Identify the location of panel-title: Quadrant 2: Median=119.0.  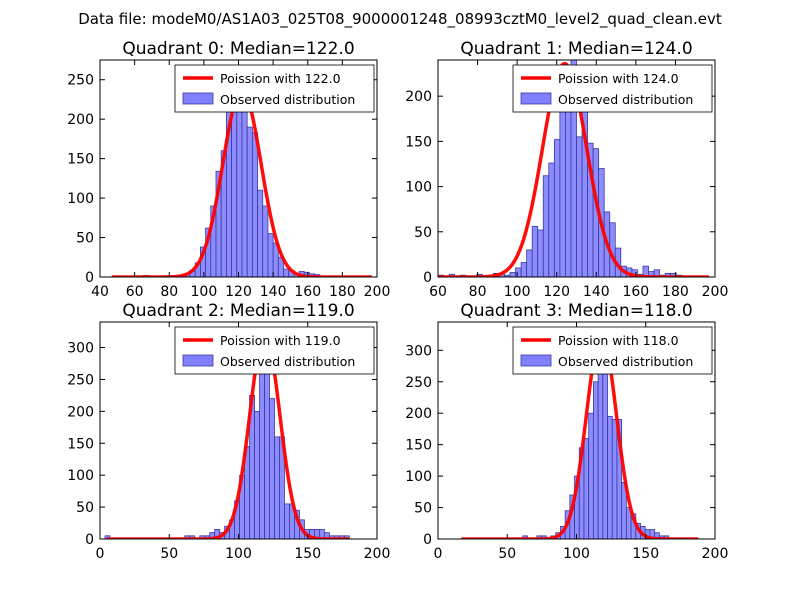
(238, 311).